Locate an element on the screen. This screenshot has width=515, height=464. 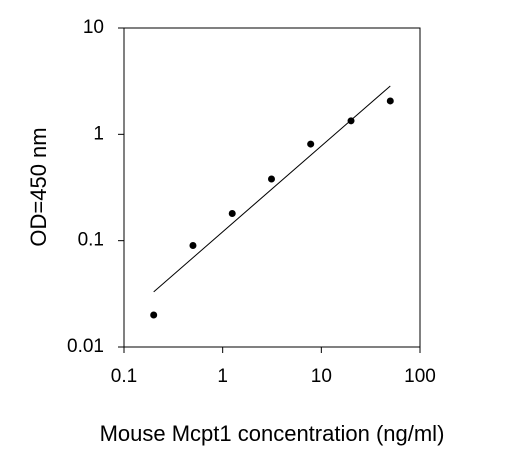
x-tick-label: 0.1 is located at coordinates (124, 376).